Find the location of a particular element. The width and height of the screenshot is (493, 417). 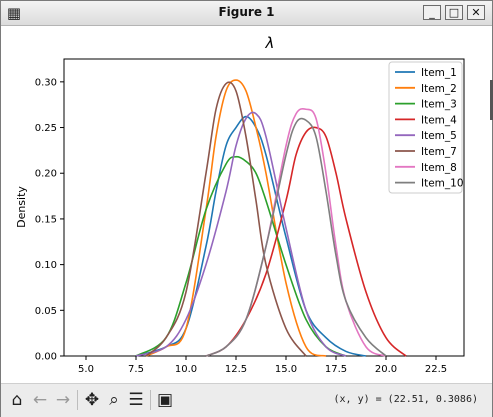

legend-label: Item_2 is located at coordinates (439, 89).